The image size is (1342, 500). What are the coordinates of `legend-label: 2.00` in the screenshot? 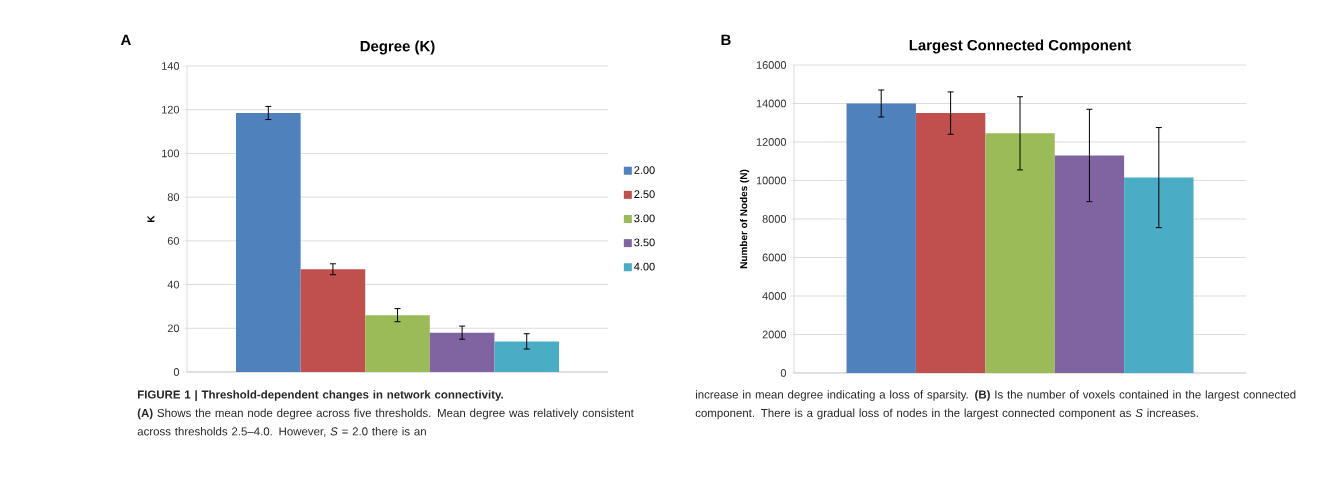 It's located at (644, 170).